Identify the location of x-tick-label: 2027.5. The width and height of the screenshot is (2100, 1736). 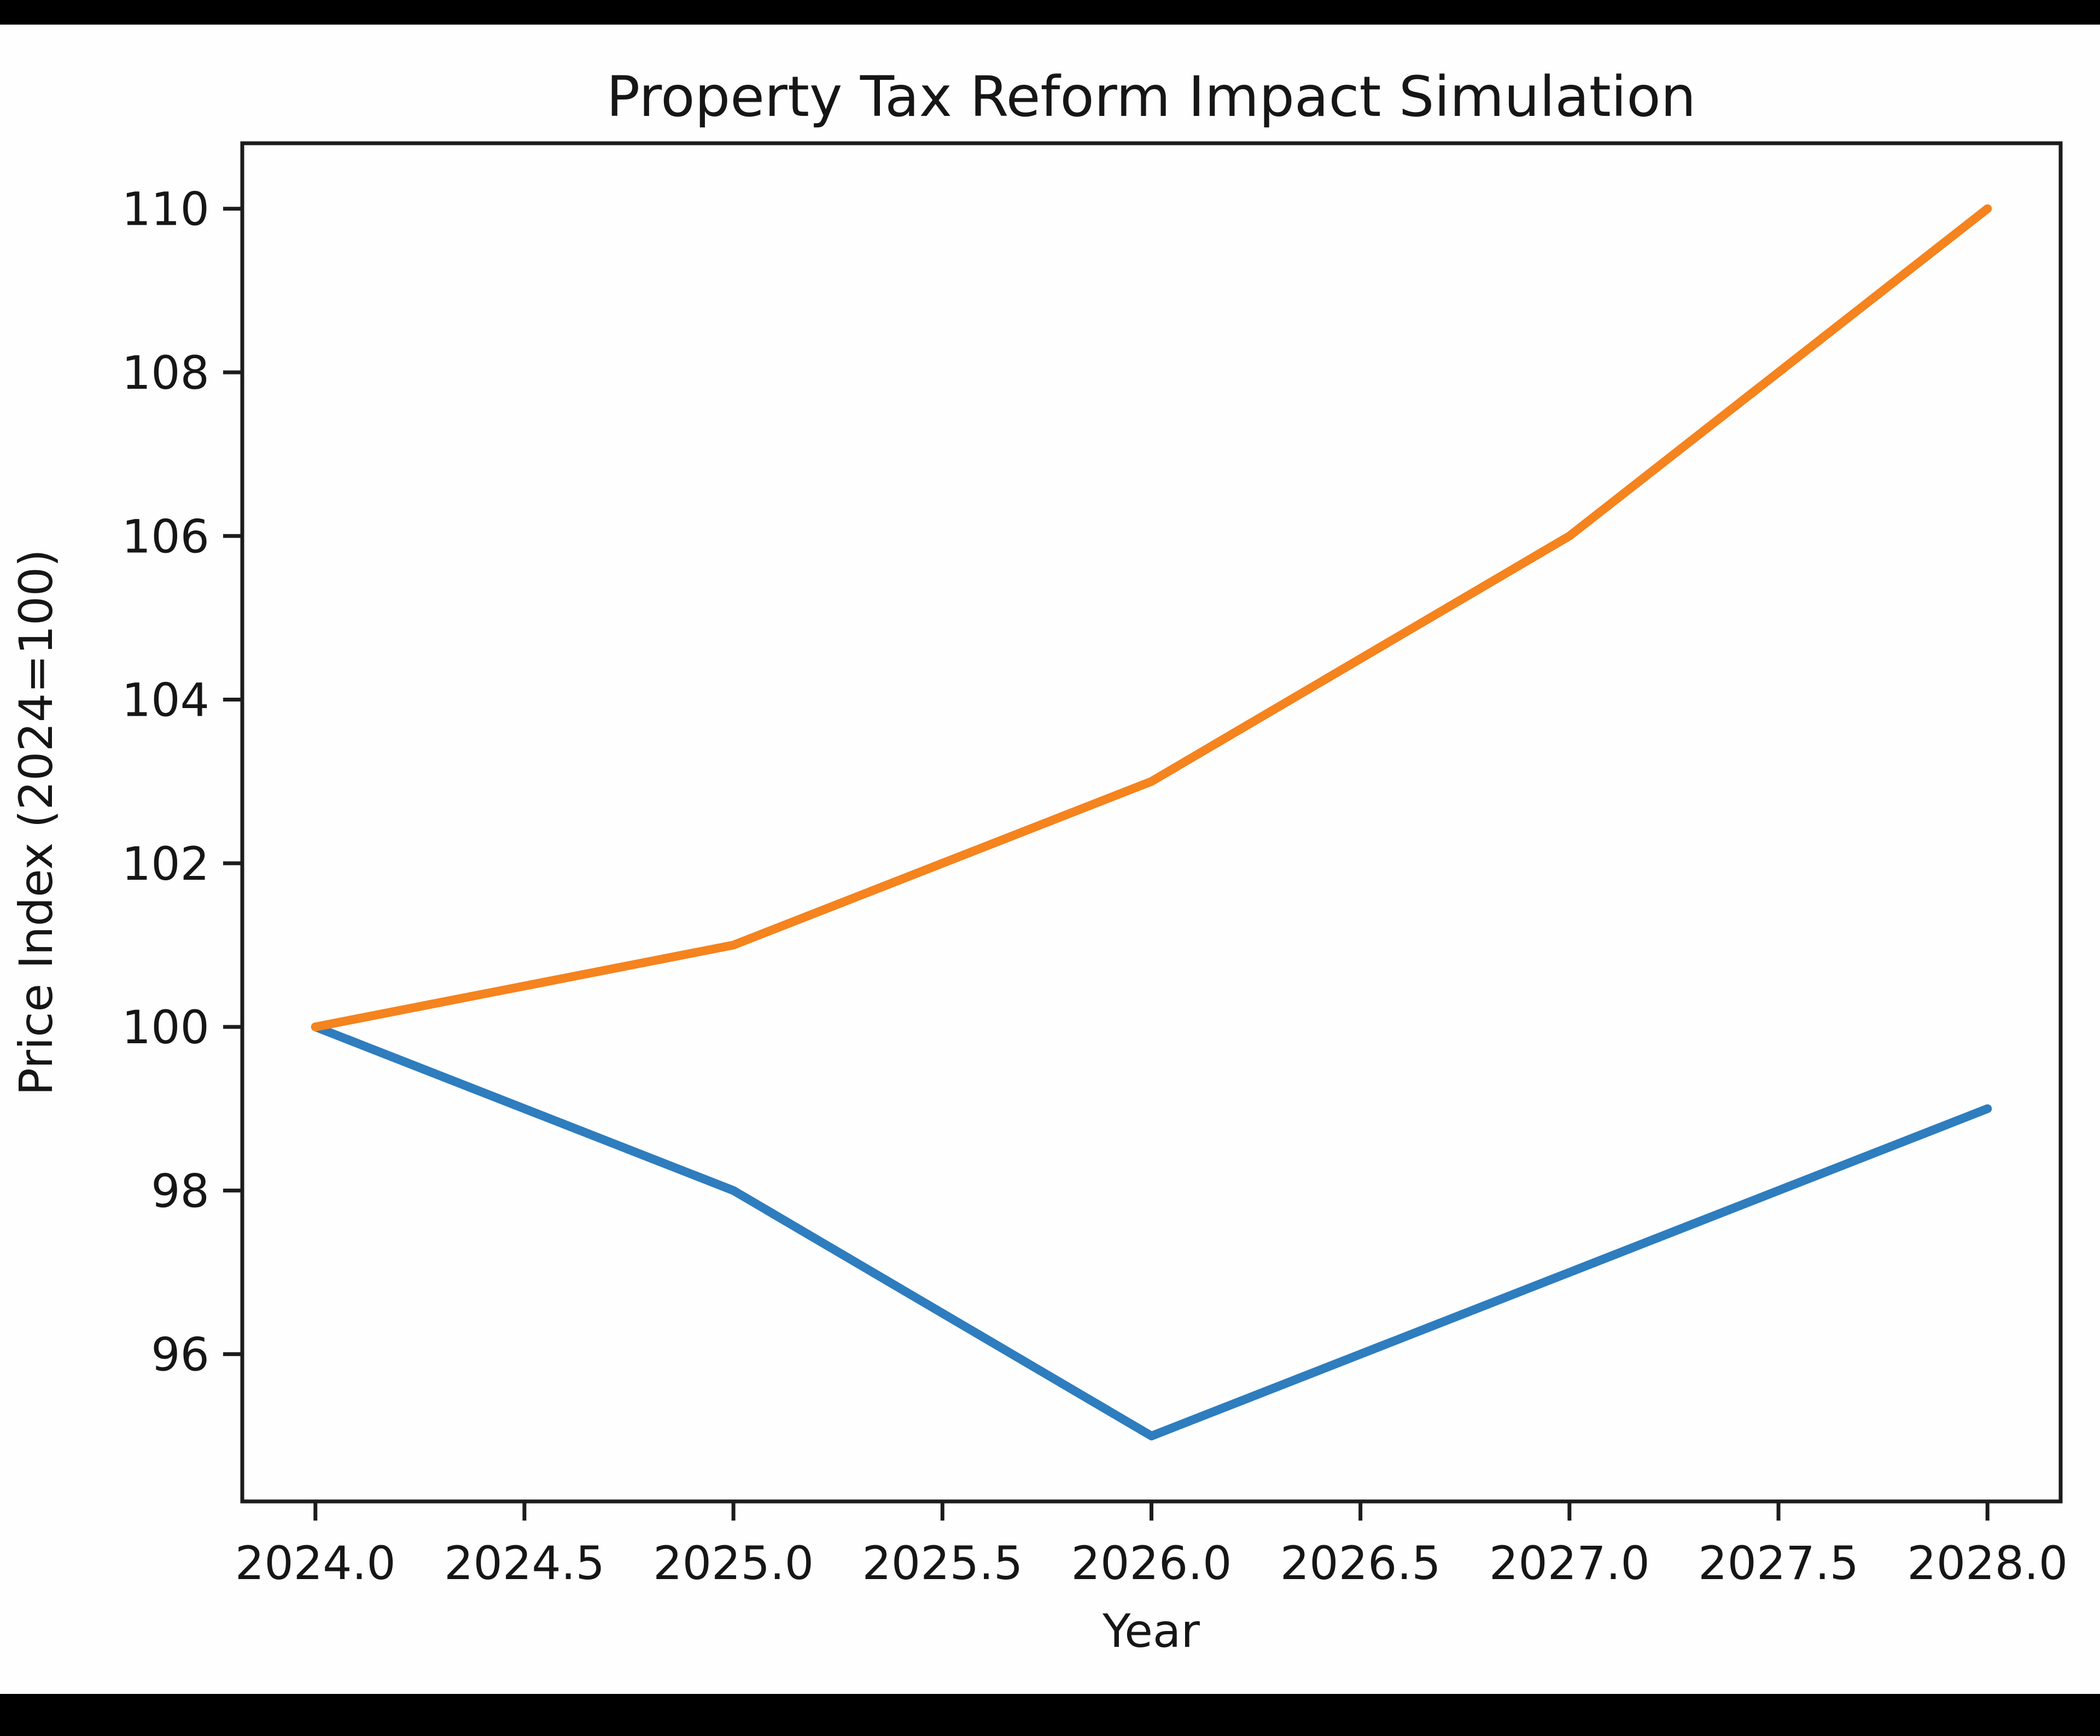
(1778, 1563).